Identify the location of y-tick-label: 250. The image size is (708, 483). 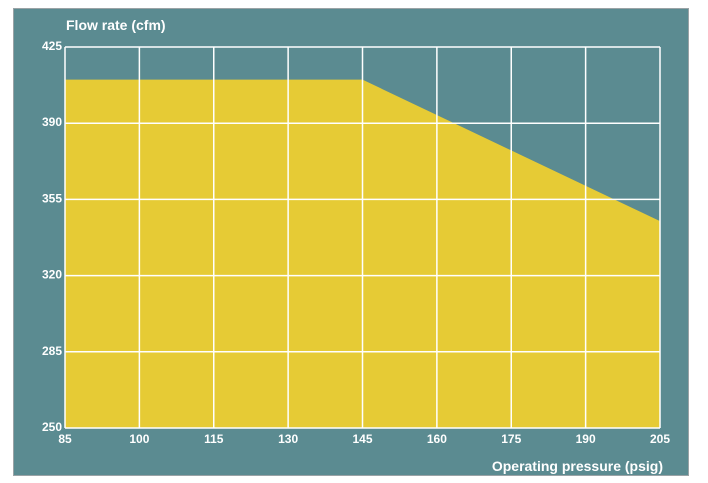
(52, 427).